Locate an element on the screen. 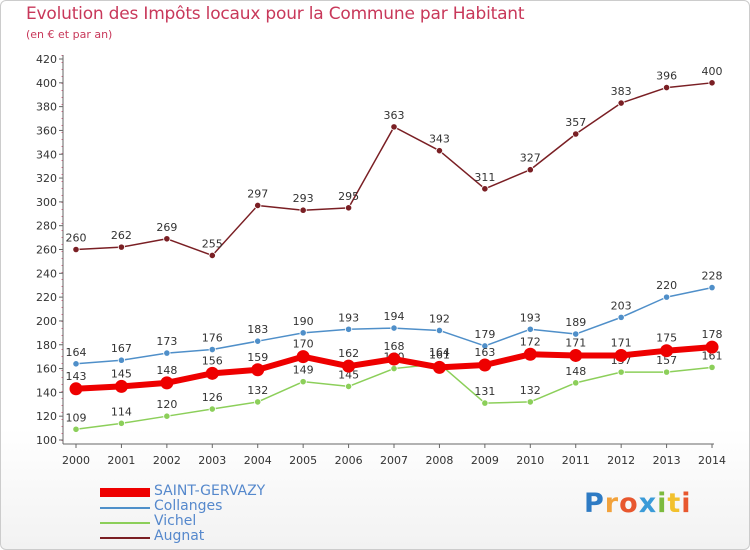 The image size is (750, 550). data-label: 220 is located at coordinates (666, 285).